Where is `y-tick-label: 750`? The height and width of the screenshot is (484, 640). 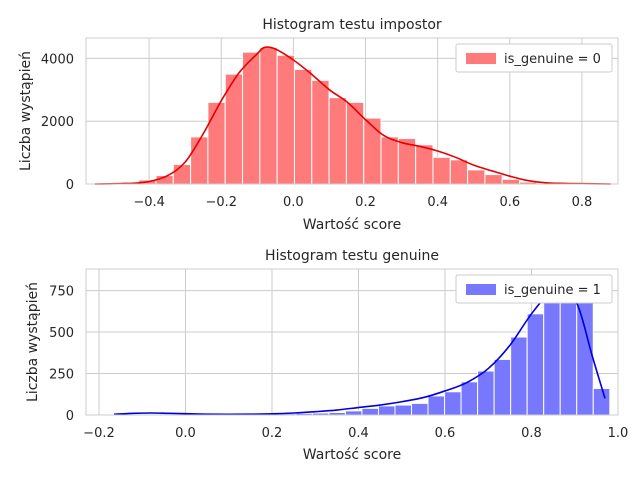 y-tick-label: 750 is located at coordinates (61, 292).